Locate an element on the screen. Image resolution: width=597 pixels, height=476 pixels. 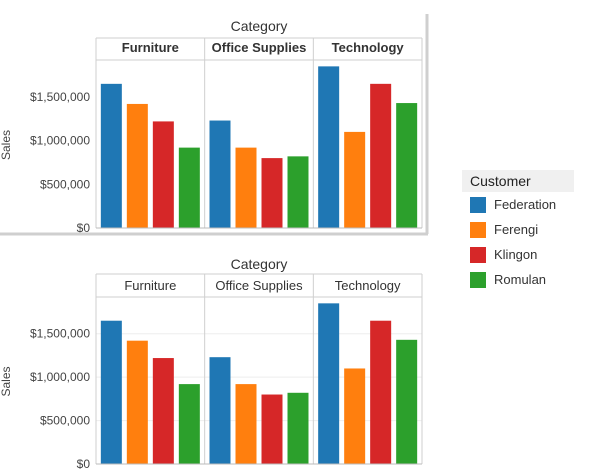
top-y-tick-label: $1,000,000 is located at coordinates (60, 141).